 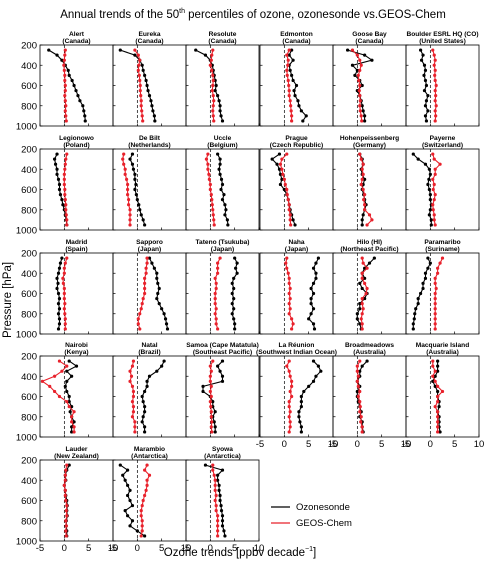 I want to click on panel-station-region: (Australia), so click(x=442, y=352).